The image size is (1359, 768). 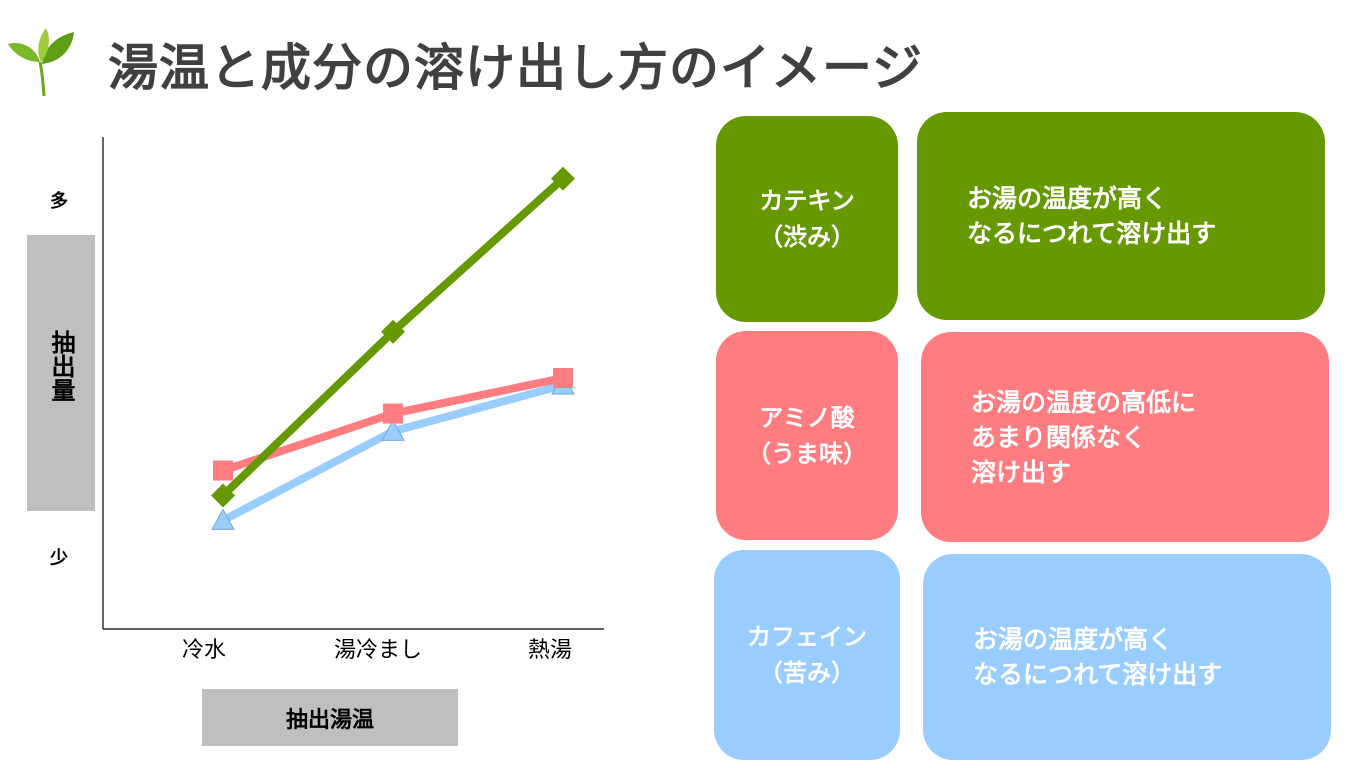 I want to click on amino-acid-desc-card: お湯の温度の高低に あまり関係なく 溶け出す, so click(x=1125, y=437).